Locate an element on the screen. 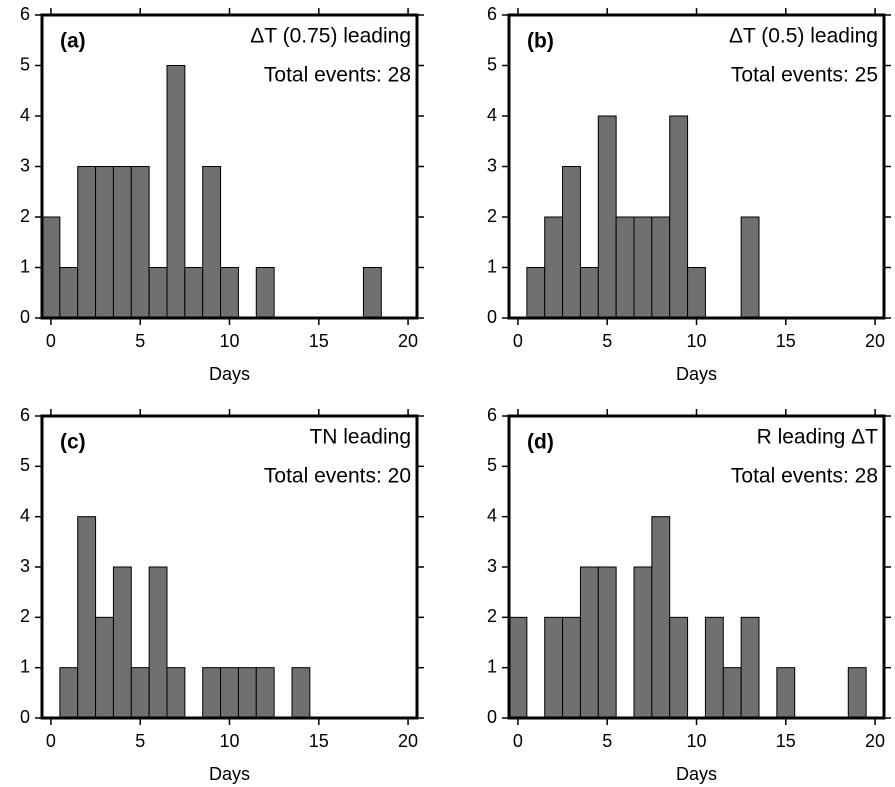  panel-label: (c) is located at coordinates (73, 442).